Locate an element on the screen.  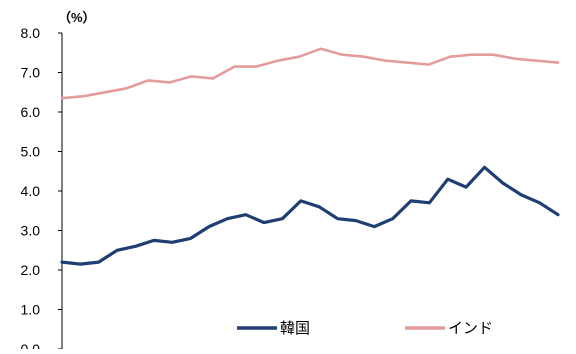
series-line-india is located at coordinates (310, 73).